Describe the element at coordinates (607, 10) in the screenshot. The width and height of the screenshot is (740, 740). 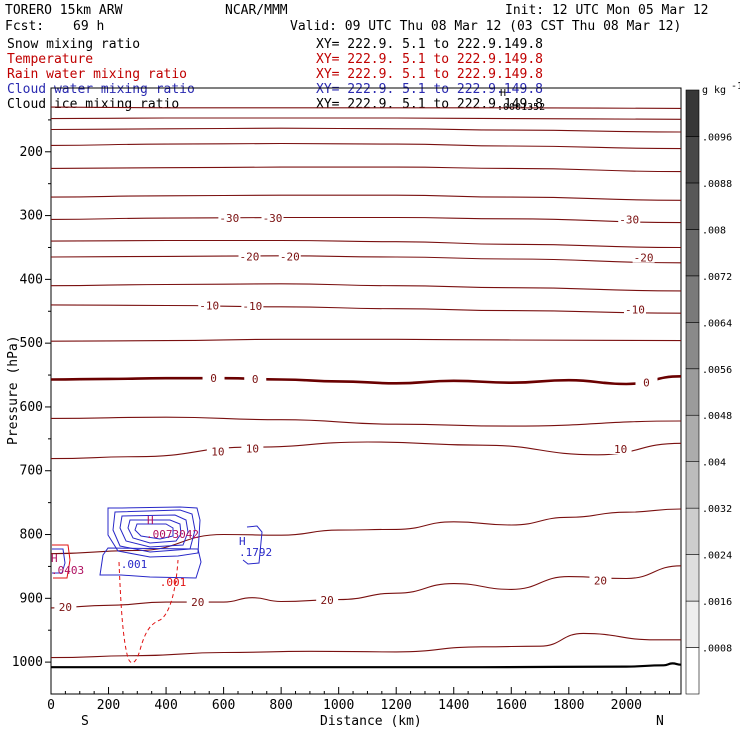
I see `init-time: Init: 12 UTC Mon 05 Mar 12` at that location.